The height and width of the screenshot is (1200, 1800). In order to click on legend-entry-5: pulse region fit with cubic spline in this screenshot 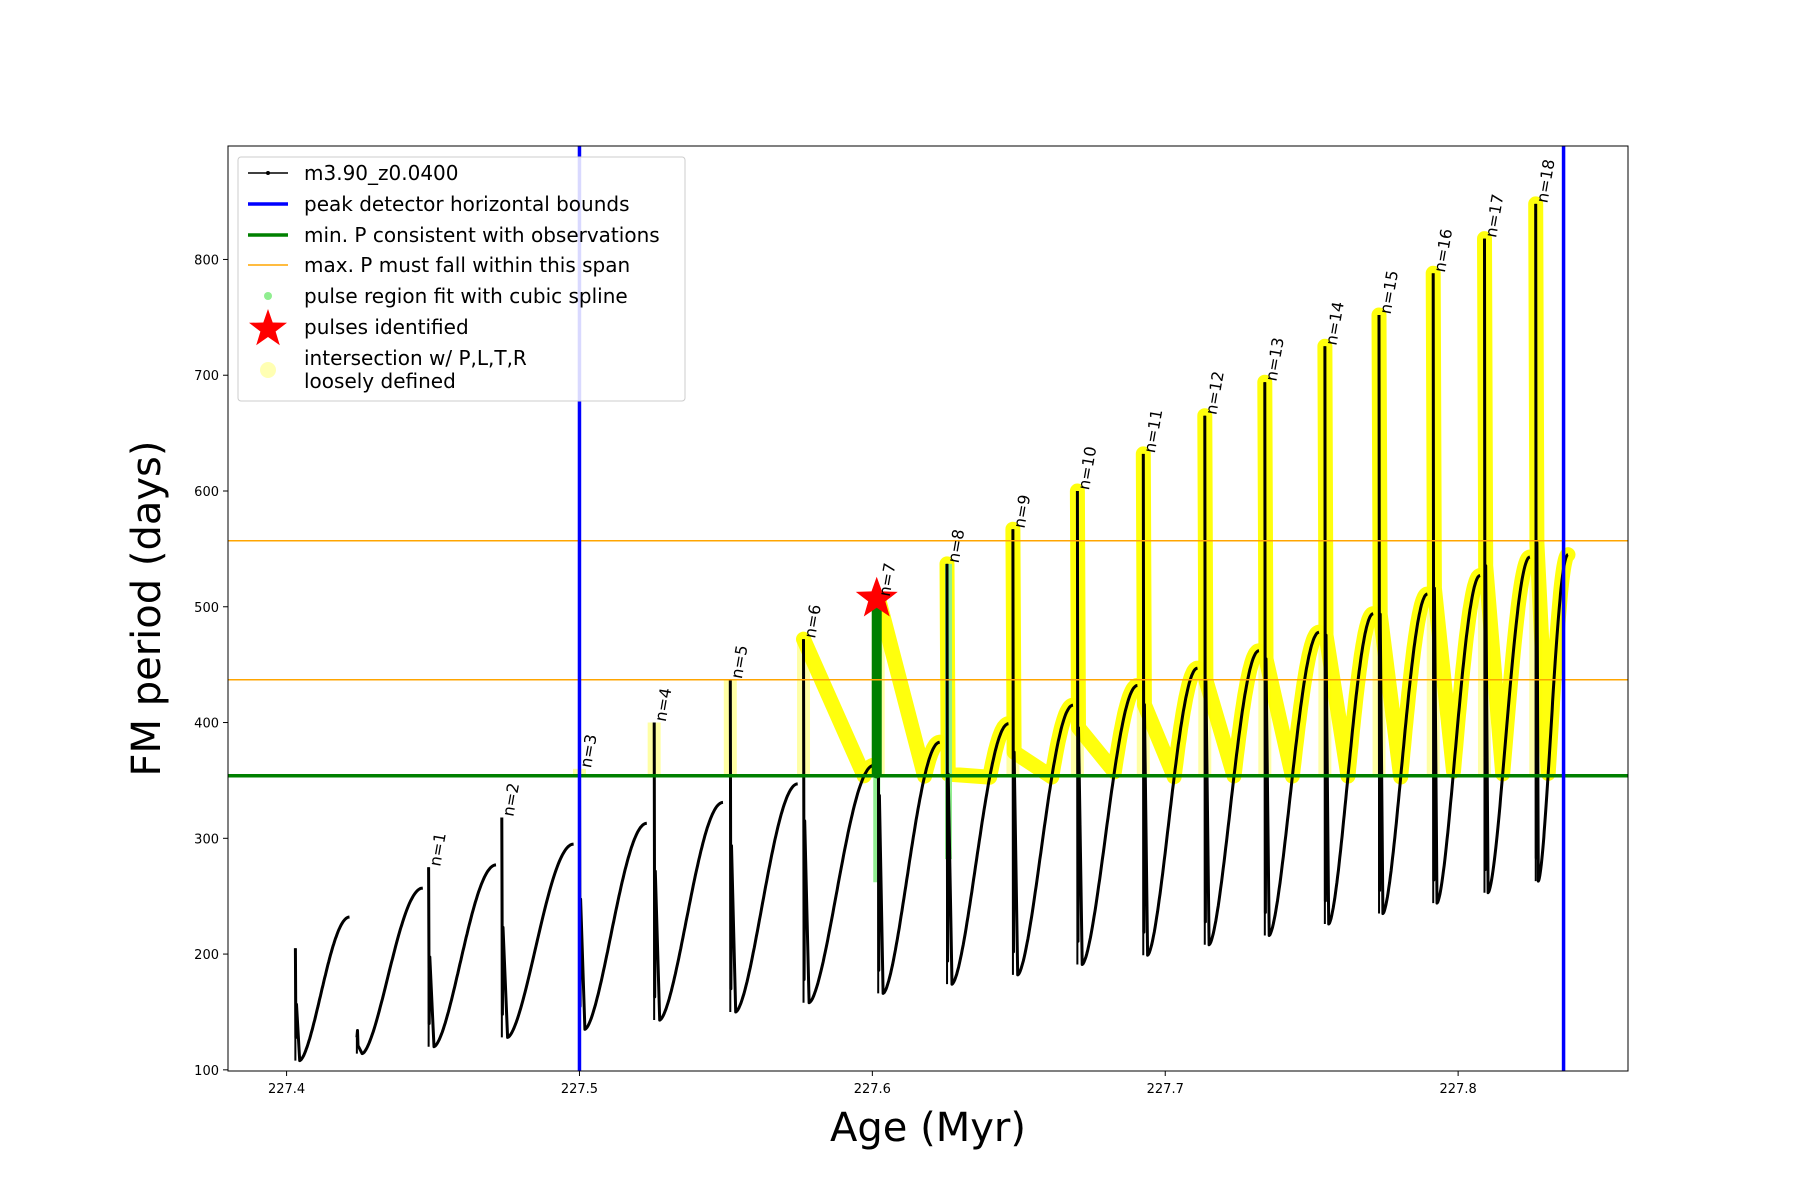, I will do `click(446, 296)`.